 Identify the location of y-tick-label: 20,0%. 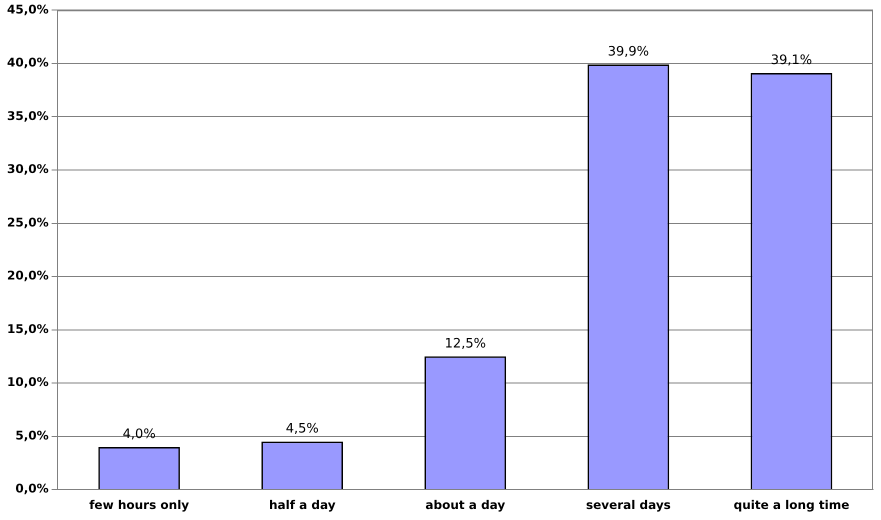
(27, 275).